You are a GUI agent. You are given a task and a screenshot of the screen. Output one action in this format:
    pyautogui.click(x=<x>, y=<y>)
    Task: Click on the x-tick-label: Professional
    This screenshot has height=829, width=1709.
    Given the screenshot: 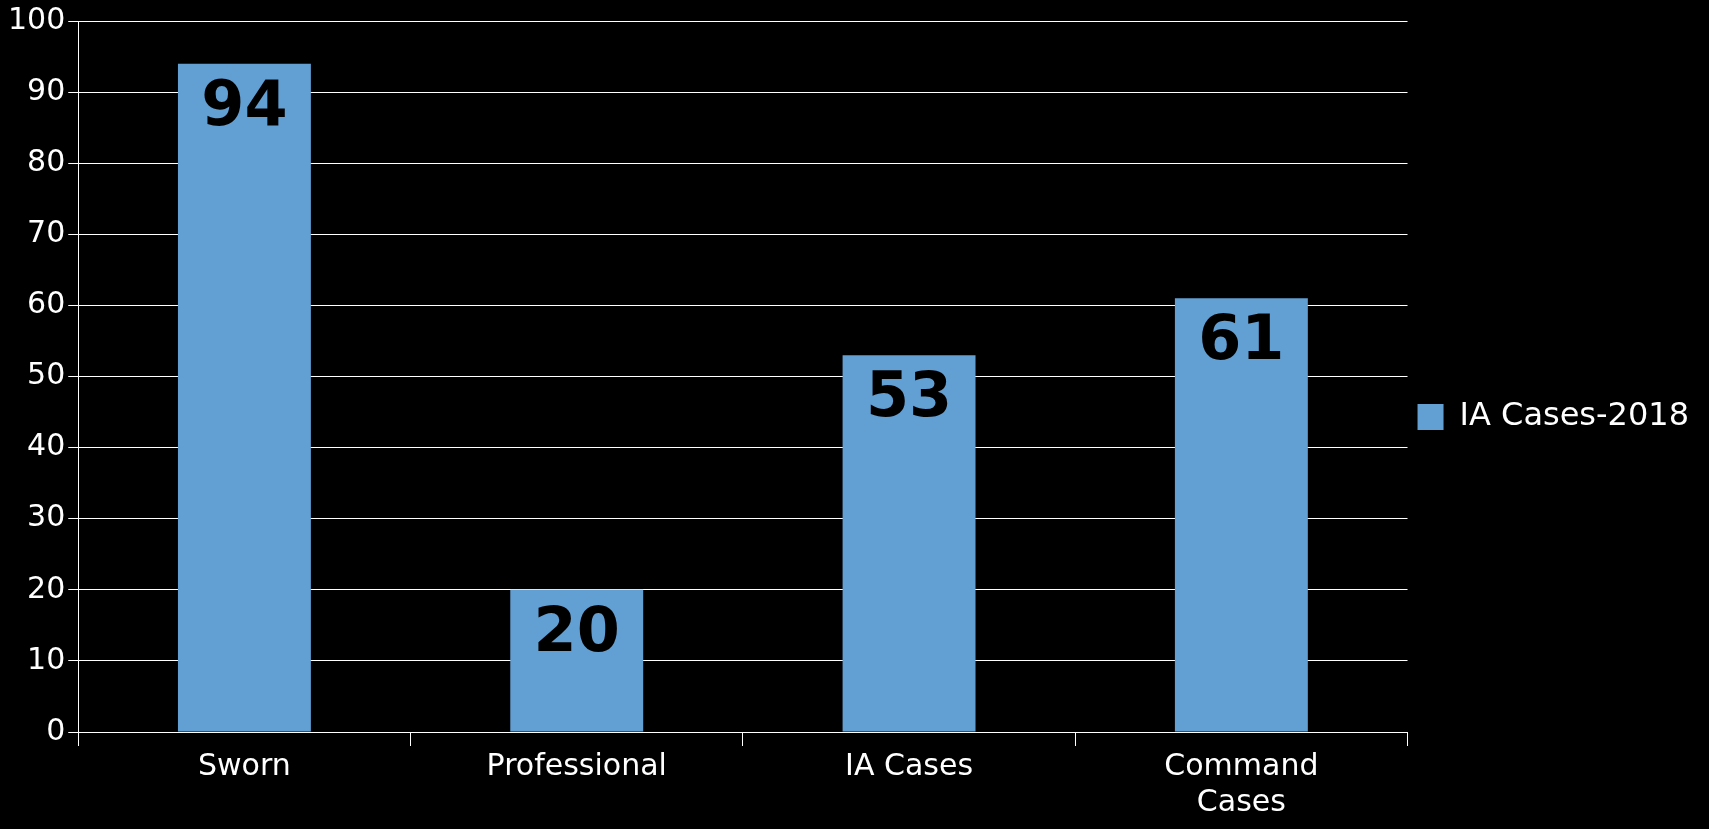 What is the action you would take?
    pyautogui.click(x=576, y=764)
    